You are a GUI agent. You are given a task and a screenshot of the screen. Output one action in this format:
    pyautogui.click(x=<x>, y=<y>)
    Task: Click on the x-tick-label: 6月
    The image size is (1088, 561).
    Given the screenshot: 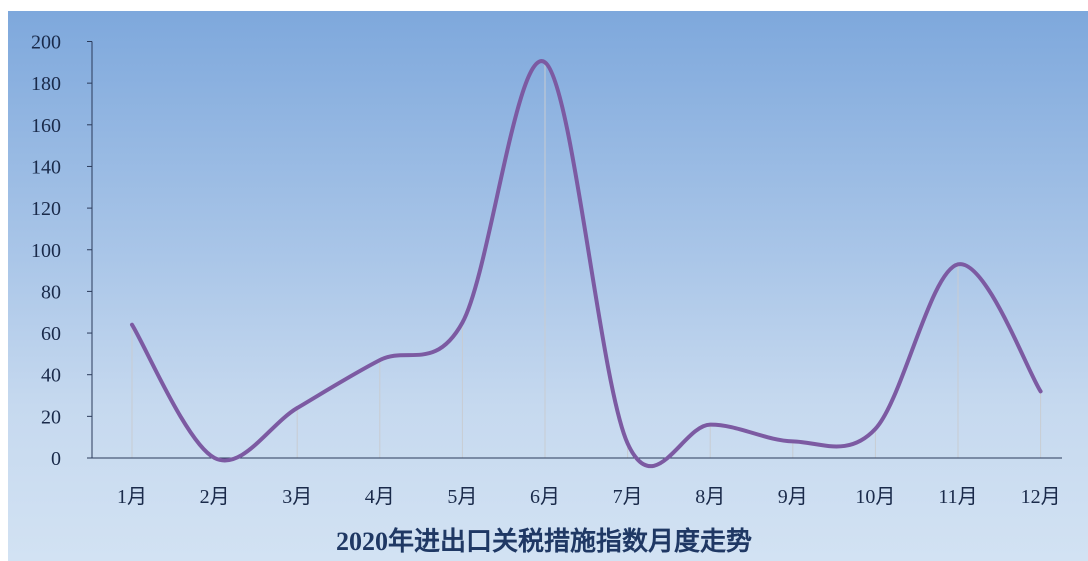 What is the action you would take?
    pyautogui.click(x=545, y=497)
    